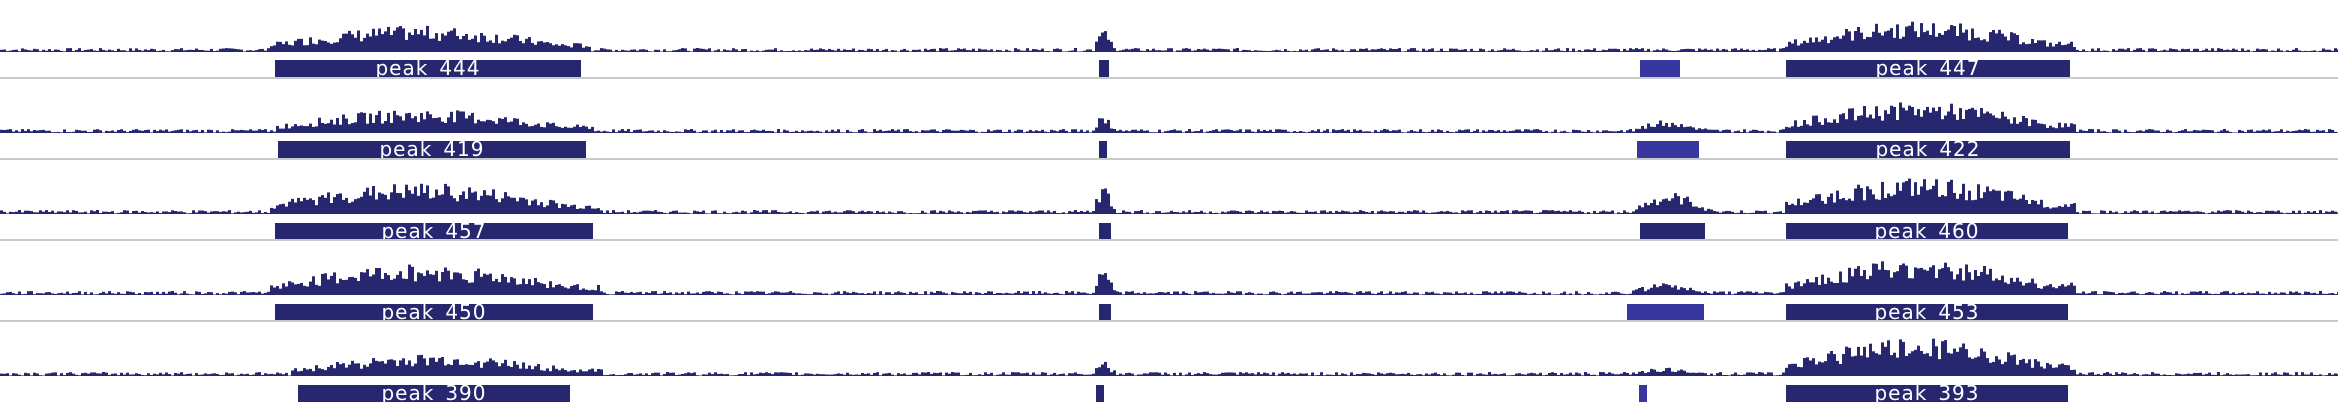  Describe the element at coordinates (432, 149) in the screenshot. I see `peak-region: peak_419` at that location.